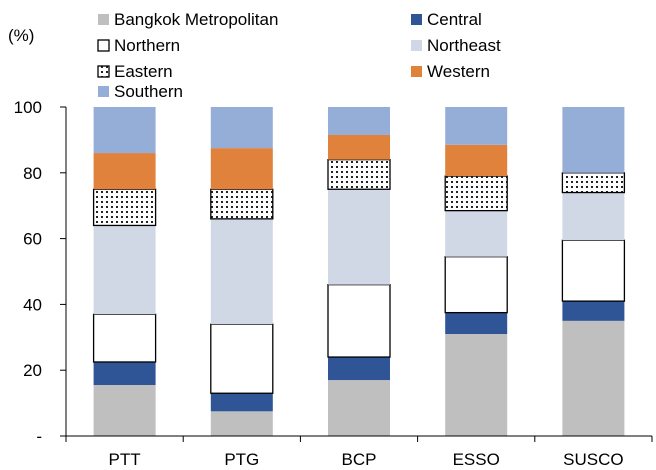 This screenshot has width=656, height=470. I want to click on bar-esso-southern, so click(476, 126).